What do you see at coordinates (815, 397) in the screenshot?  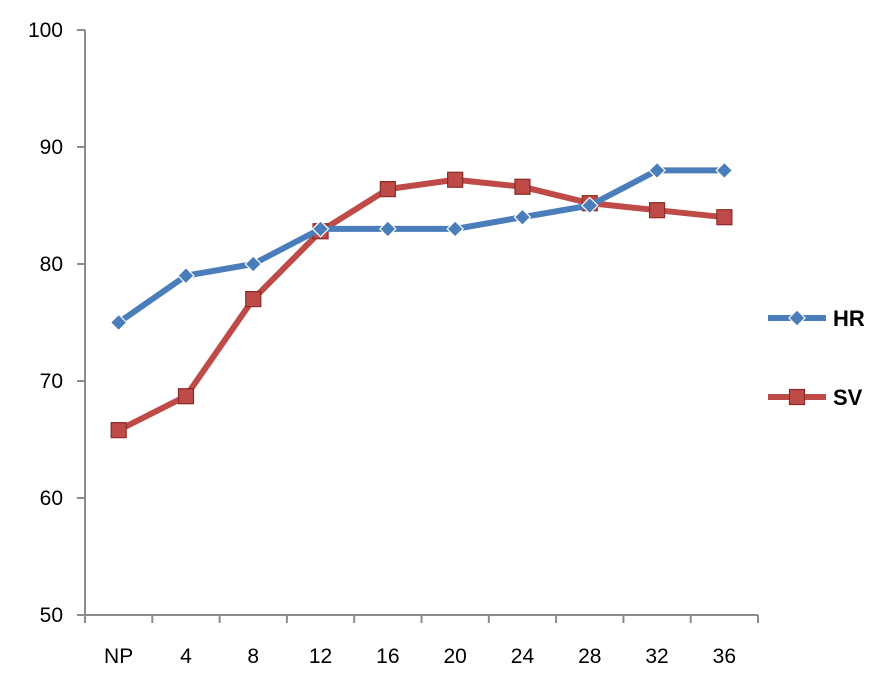 I see `legend-item-sv: SV` at bounding box center [815, 397].